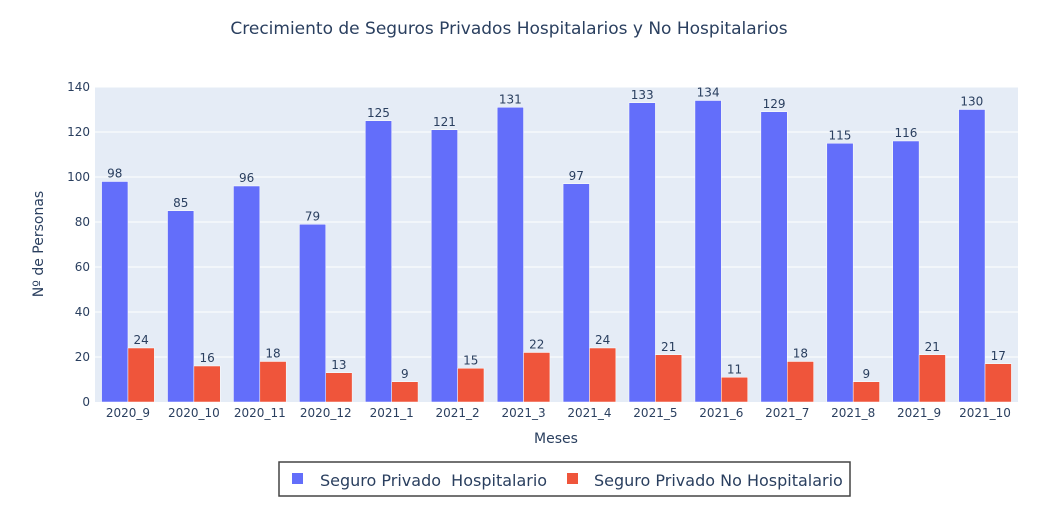 The height and width of the screenshot is (520, 1046). What do you see at coordinates (470, 360) in the screenshot?
I see `data-label: 15` at bounding box center [470, 360].